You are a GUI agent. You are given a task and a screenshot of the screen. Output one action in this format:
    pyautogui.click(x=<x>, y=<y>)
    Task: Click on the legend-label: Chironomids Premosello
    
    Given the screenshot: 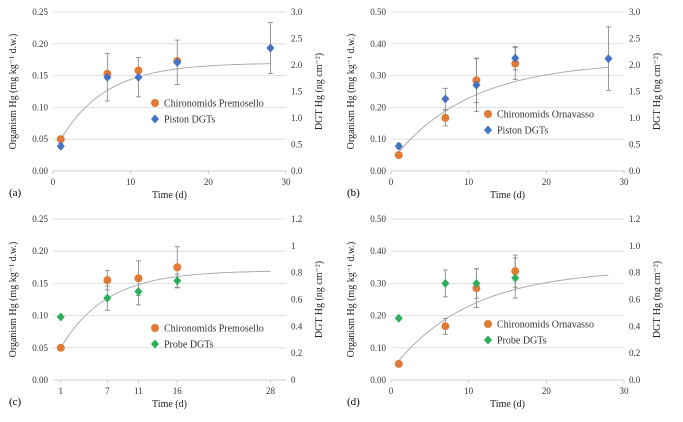 What is the action you would take?
    pyautogui.click(x=214, y=329)
    